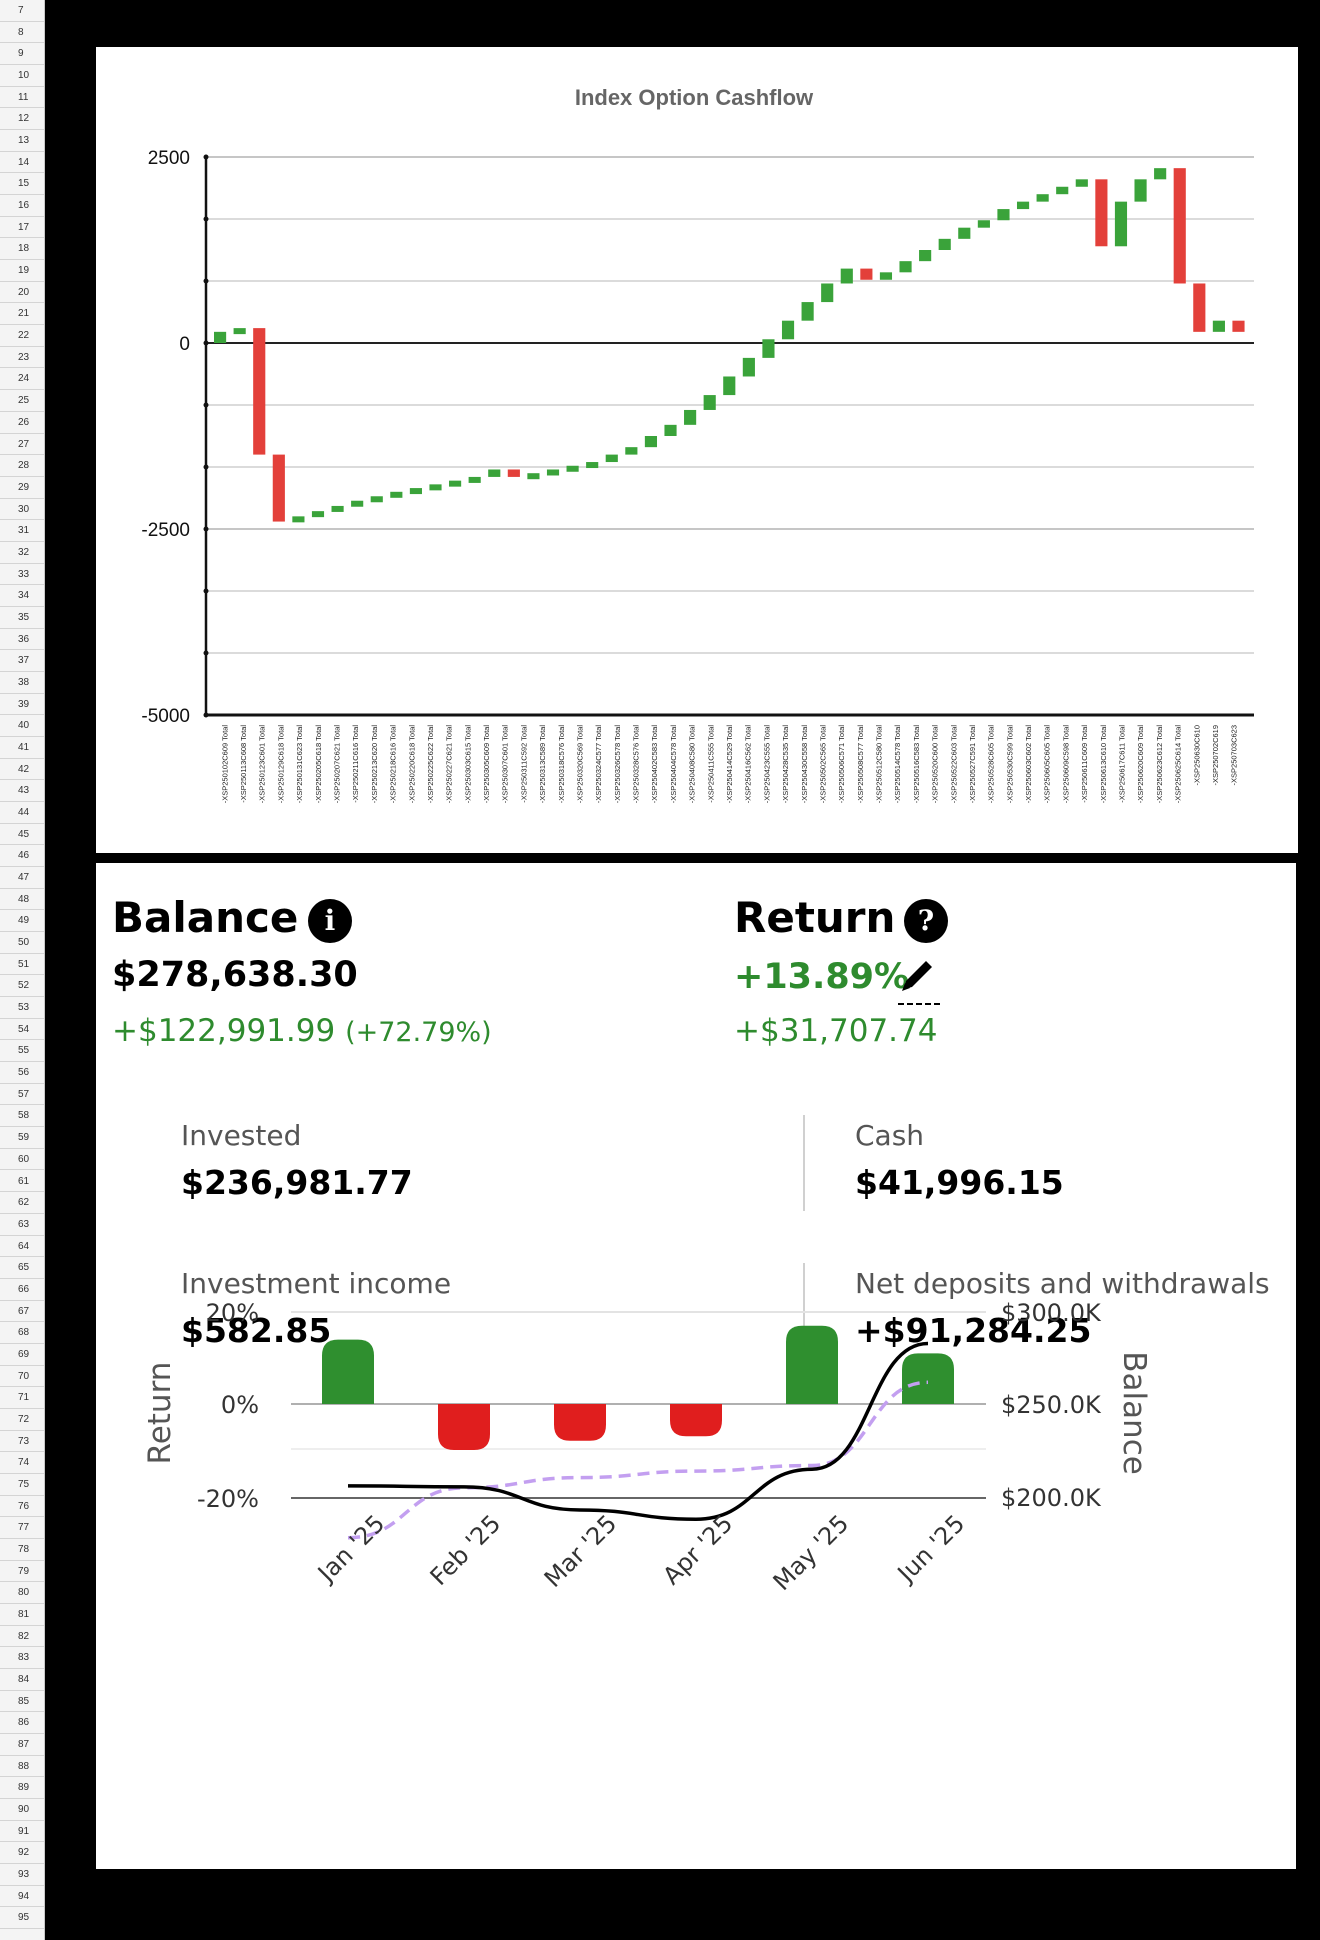 This screenshot has height=1940, width=1320. Describe the element at coordinates (22, 1788) in the screenshot. I see `row-number: 89` at that location.